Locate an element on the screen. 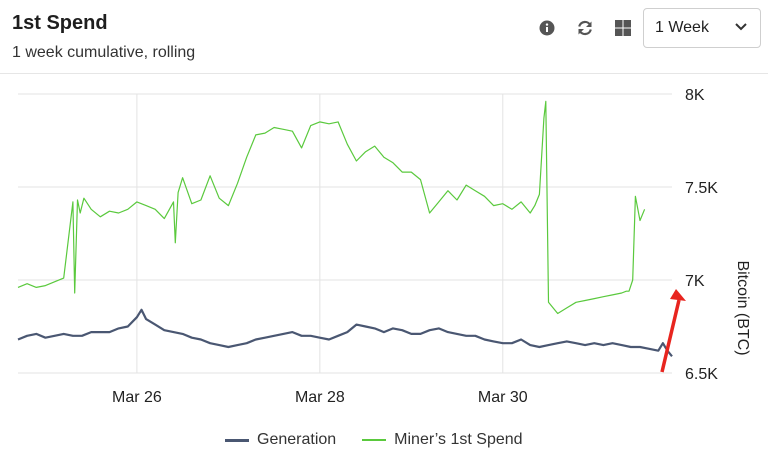 The height and width of the screenshot is (459, 768). legend-label-generation: Generation is located at coordinates (297, 439).